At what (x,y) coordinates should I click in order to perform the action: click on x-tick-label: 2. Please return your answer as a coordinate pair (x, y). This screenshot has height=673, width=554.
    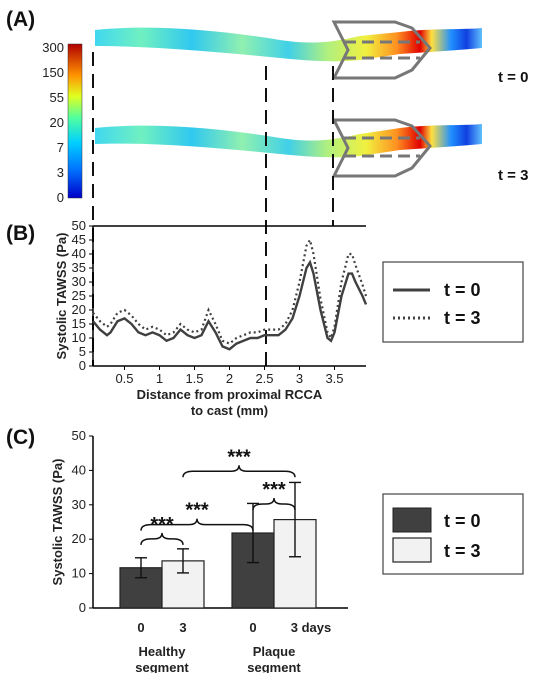
    Looking at the image, I should click on (229, 378).